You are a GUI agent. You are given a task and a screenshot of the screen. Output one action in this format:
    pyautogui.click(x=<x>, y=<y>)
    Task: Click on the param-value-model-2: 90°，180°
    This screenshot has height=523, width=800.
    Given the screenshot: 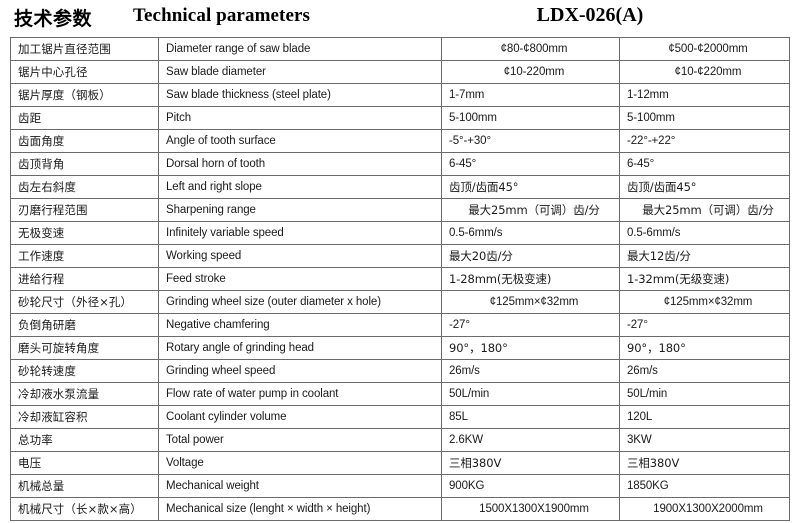 What is the action you would take?
    pyautogui.click(x=704, y=348)
    